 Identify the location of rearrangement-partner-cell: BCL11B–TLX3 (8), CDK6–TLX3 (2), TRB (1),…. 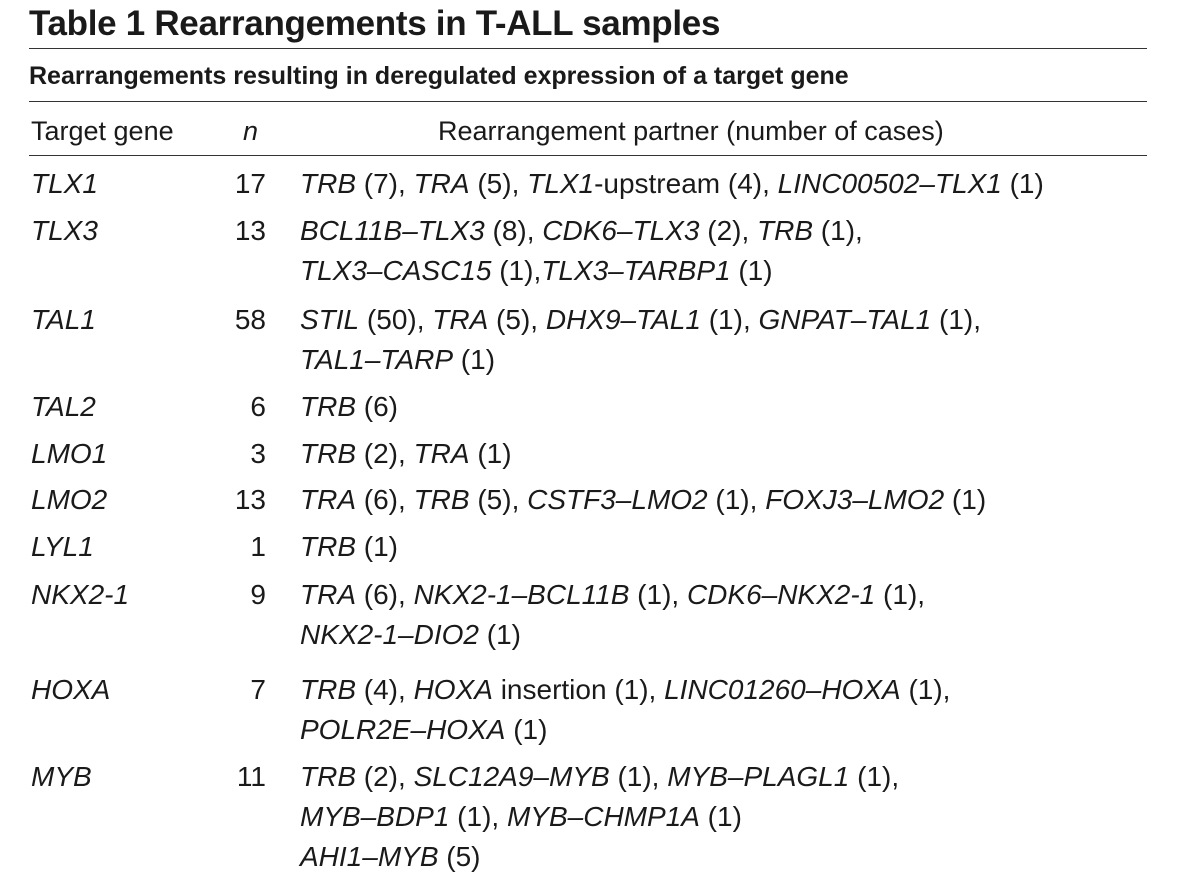
(581, 251).